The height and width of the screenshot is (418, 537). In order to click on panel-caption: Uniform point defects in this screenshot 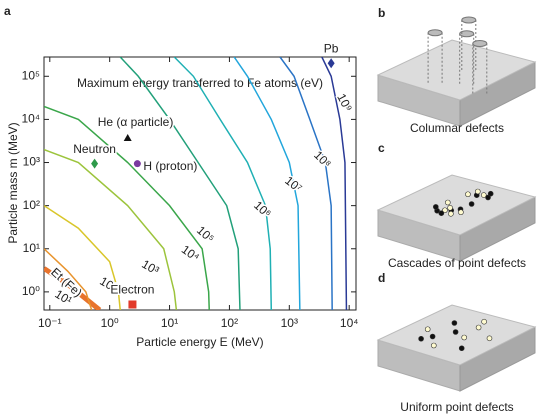, I will do `click(456, 407)`.